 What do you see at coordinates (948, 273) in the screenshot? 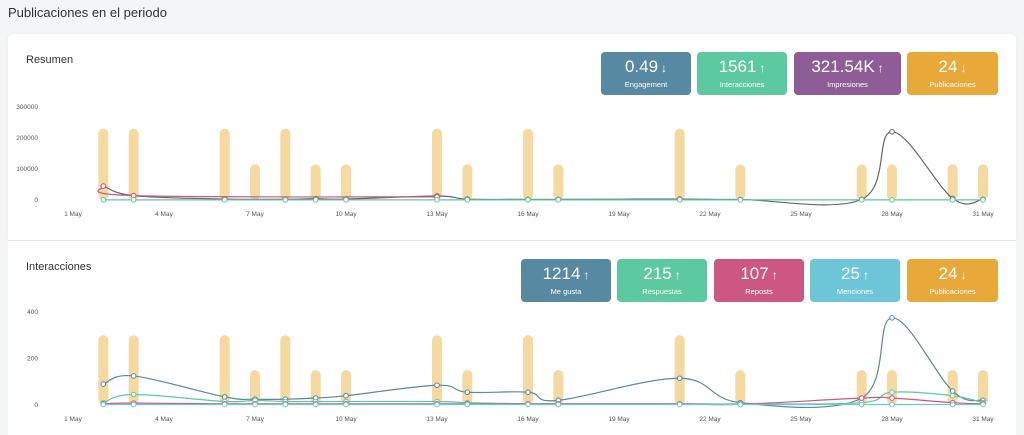
I see `kpi-value: 24` at bounding box center [948, 273].